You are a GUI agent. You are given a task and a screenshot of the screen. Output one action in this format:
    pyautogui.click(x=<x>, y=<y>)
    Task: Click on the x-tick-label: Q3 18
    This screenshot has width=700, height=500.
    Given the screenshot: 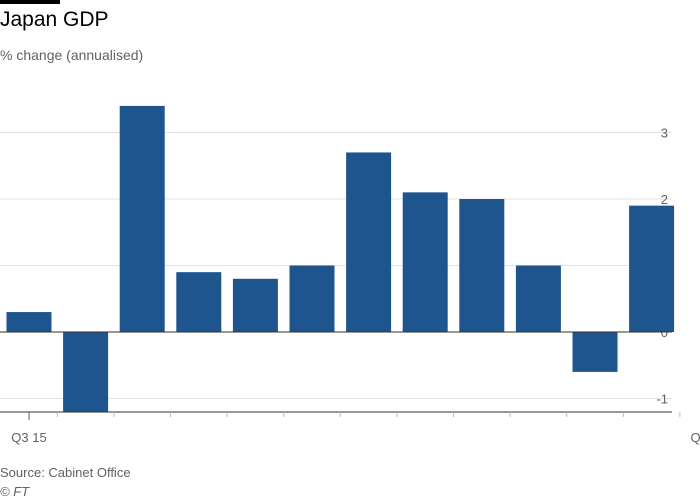 What is the action you would take?
    pyautogui.click(x=695, y=437)
    